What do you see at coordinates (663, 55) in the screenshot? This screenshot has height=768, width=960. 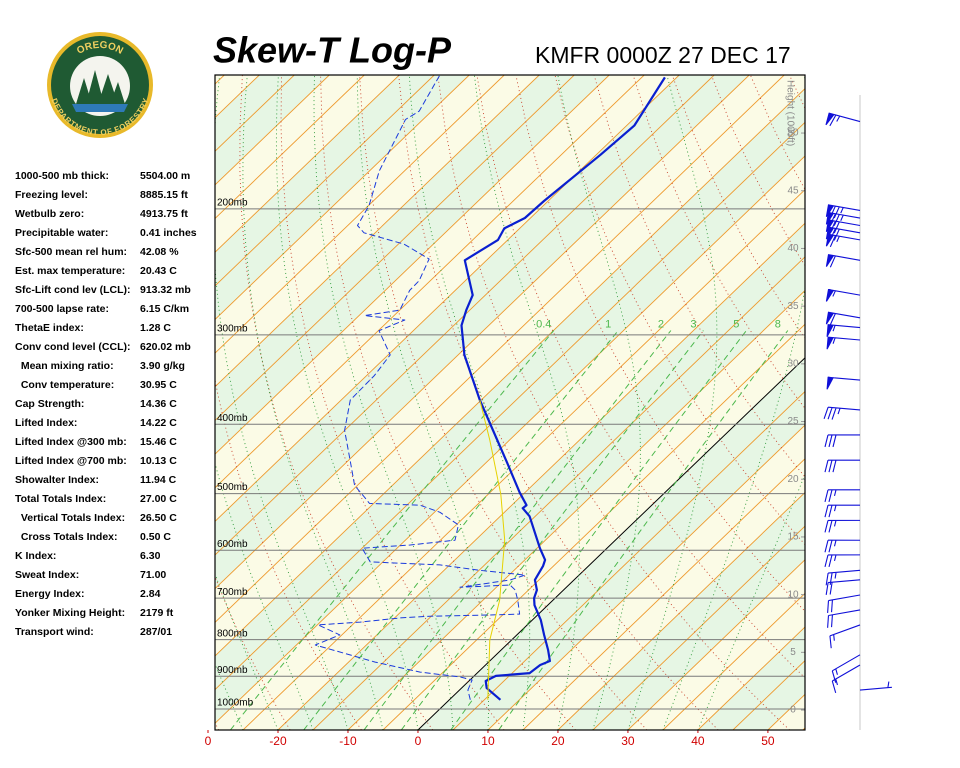 I see `chart-subtitle: KMFR 0000Z 27 DEC 17` at bounding box center [663, 55].